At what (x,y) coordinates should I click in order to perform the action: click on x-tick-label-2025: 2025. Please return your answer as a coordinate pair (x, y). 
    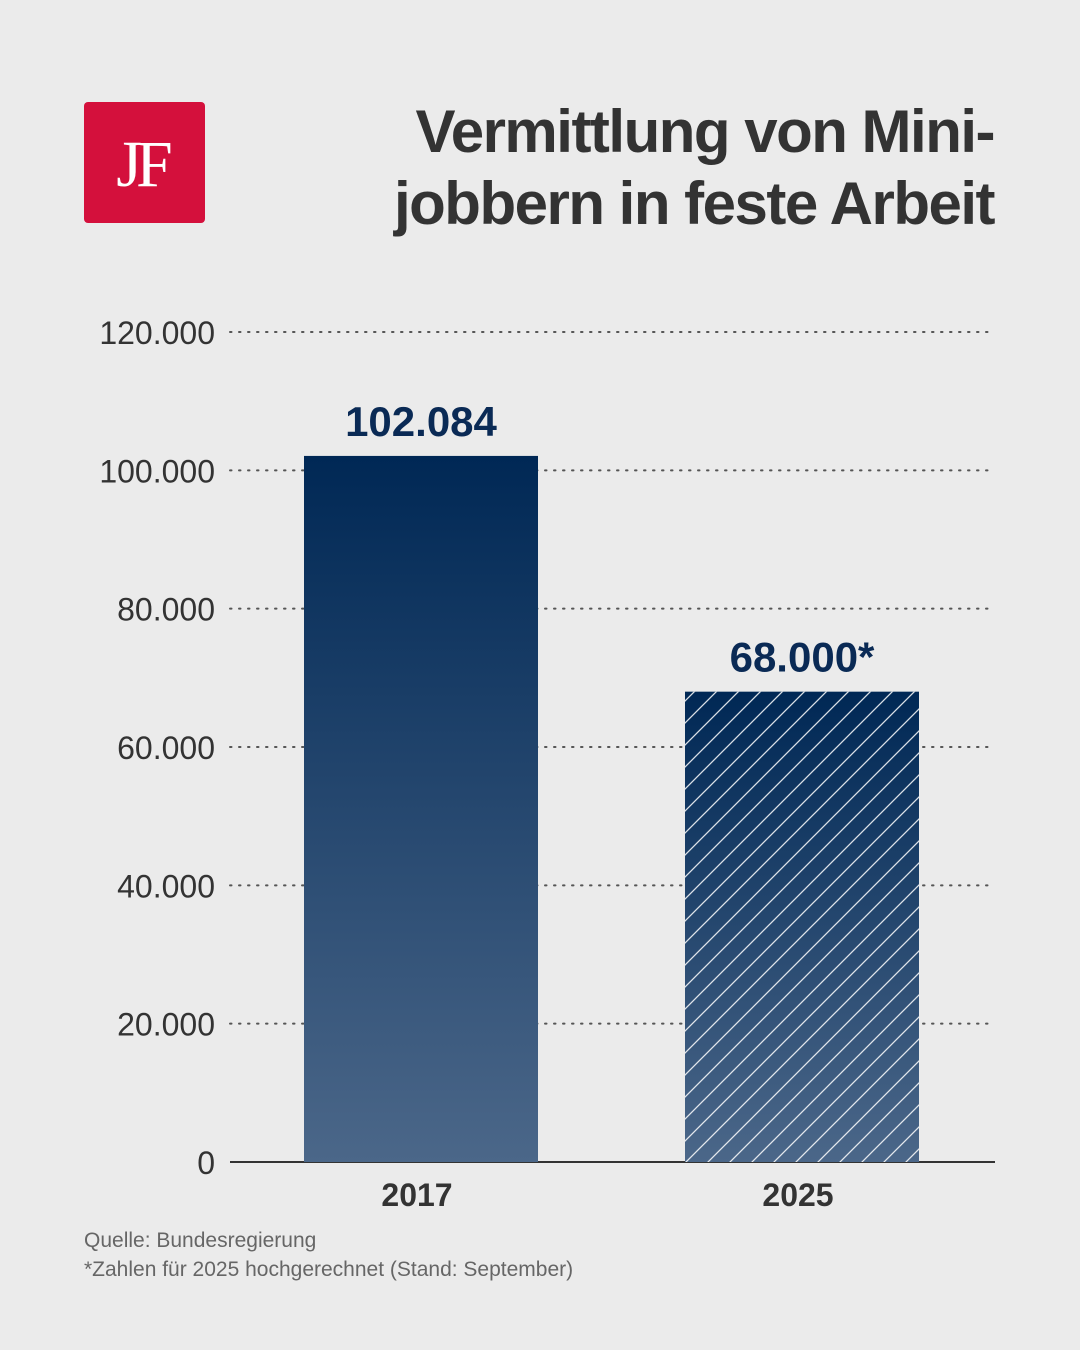
    Looking at the image, I should click on (797, 1195).